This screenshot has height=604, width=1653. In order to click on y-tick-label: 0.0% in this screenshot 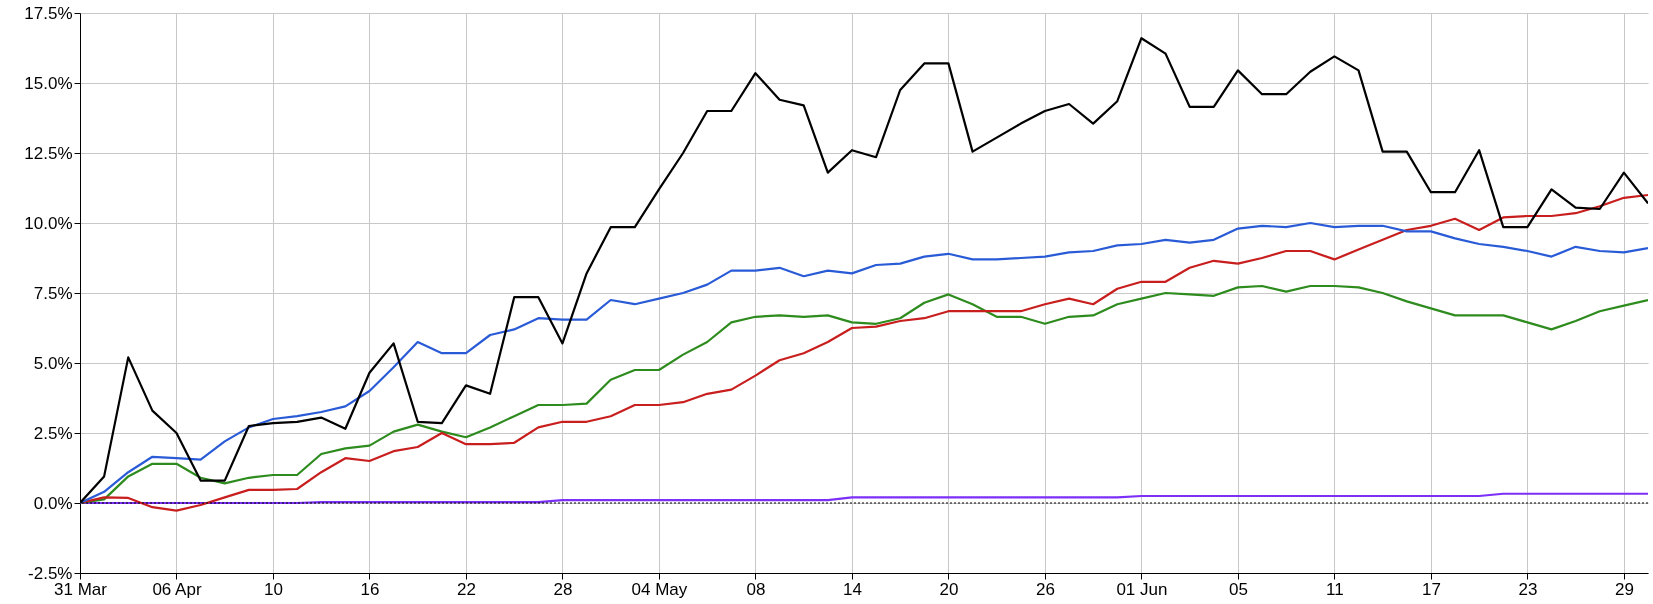, I will do `click(53, 503)`.